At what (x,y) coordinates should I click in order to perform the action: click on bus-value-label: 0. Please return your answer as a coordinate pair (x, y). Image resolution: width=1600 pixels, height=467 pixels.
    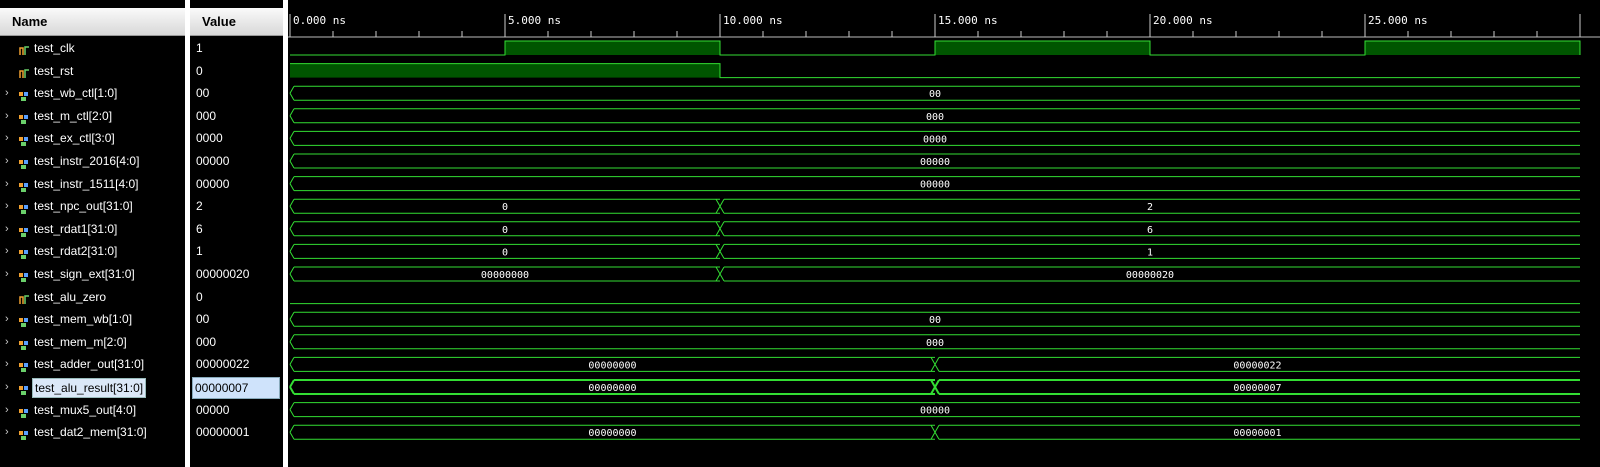
    Looking at the image, I should click on (505, 252).